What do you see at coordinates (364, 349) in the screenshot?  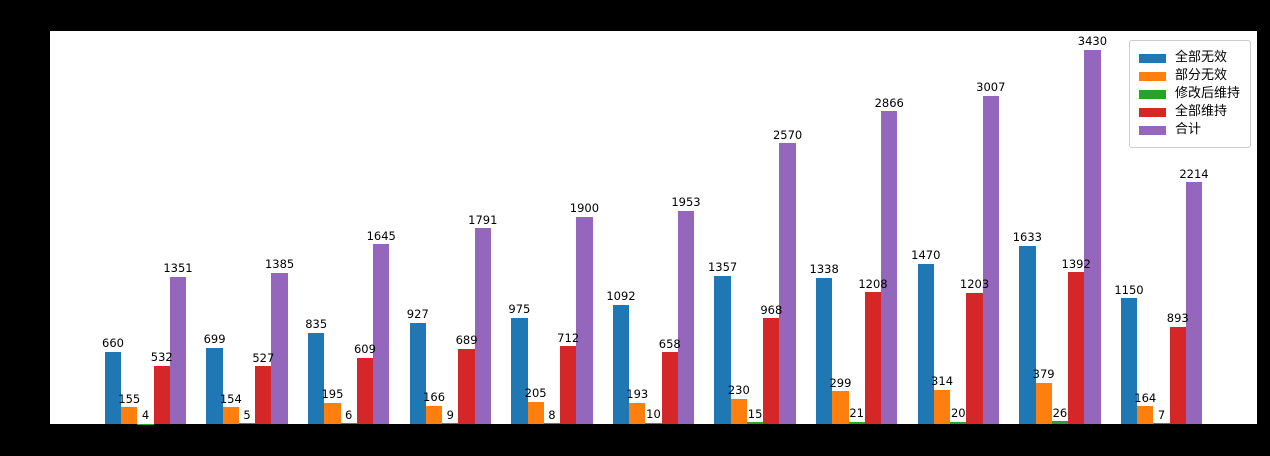 I see `bar-value-label: 609` at bounding box center [364, 349].